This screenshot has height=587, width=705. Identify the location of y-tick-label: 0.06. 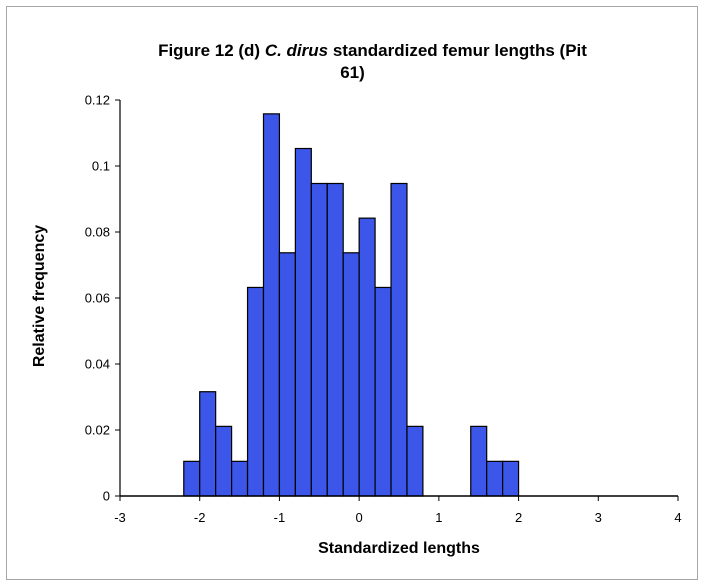
(97, 298).